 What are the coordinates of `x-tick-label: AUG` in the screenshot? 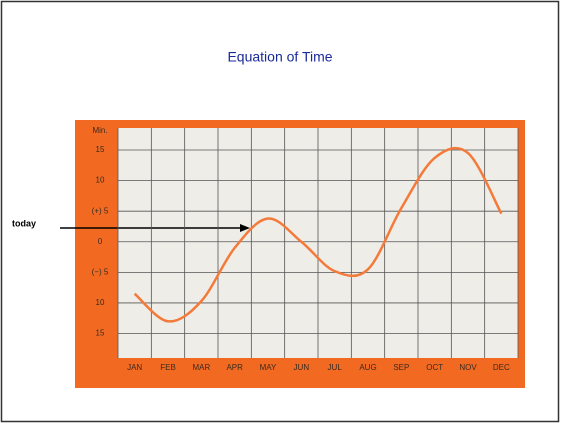 It's located at (367, 367).